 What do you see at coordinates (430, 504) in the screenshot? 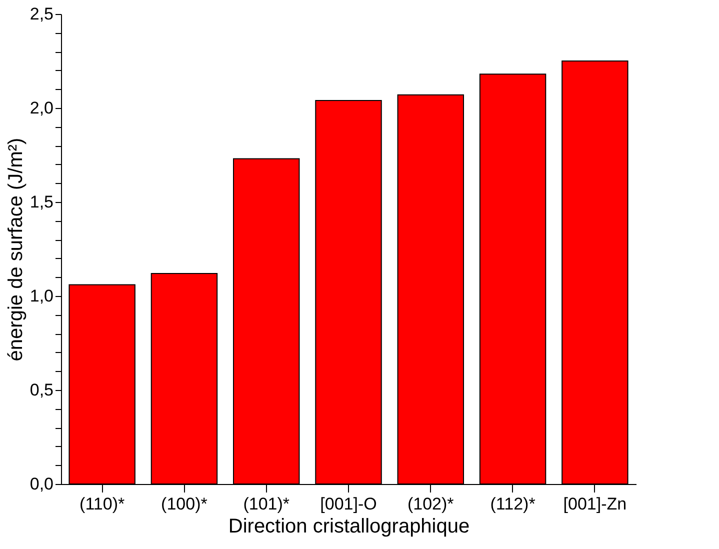
I see `x-tick-label: (102)*` at bounding box center [430, 504].